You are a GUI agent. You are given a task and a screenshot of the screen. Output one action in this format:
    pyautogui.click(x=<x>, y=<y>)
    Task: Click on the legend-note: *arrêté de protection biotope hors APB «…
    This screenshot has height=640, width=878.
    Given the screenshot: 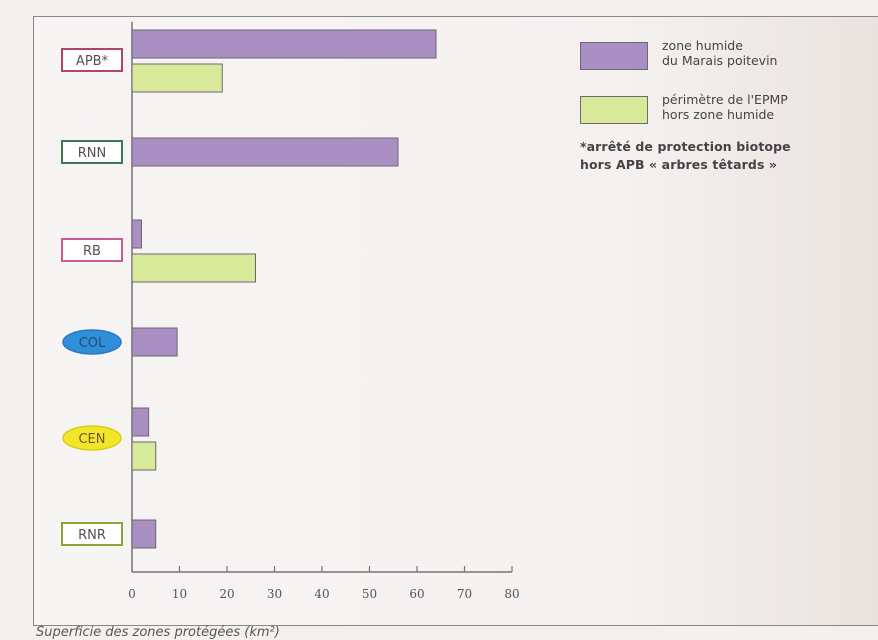 What is the action you would take?
    pyautogui.click(x=729, y=156)
    